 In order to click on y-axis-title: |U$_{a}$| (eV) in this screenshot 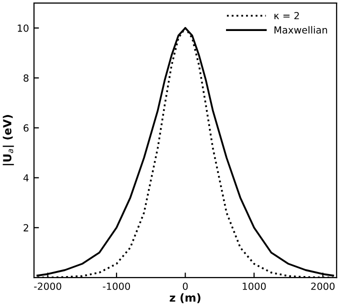, I will do `click(8, 140)`.